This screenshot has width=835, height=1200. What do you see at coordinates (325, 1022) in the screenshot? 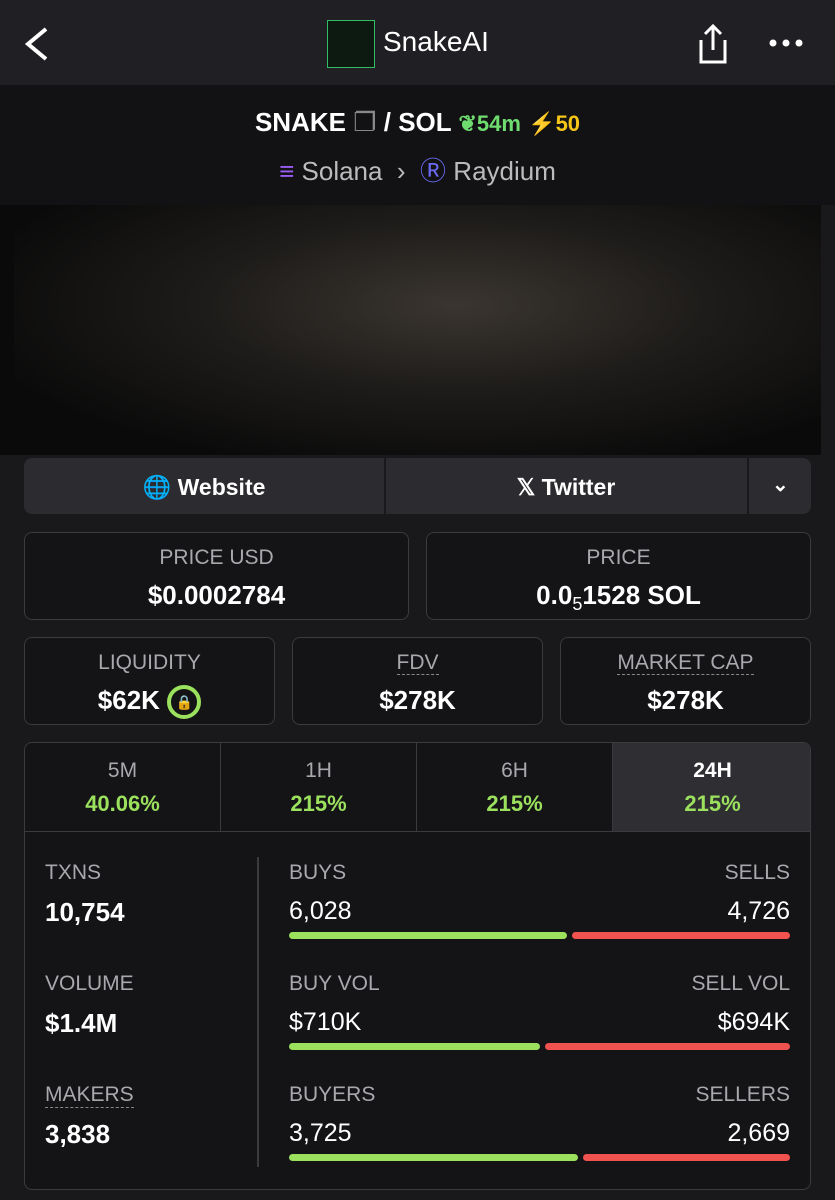
I see `left-value: $710K` at bounding box center [325, 1022].